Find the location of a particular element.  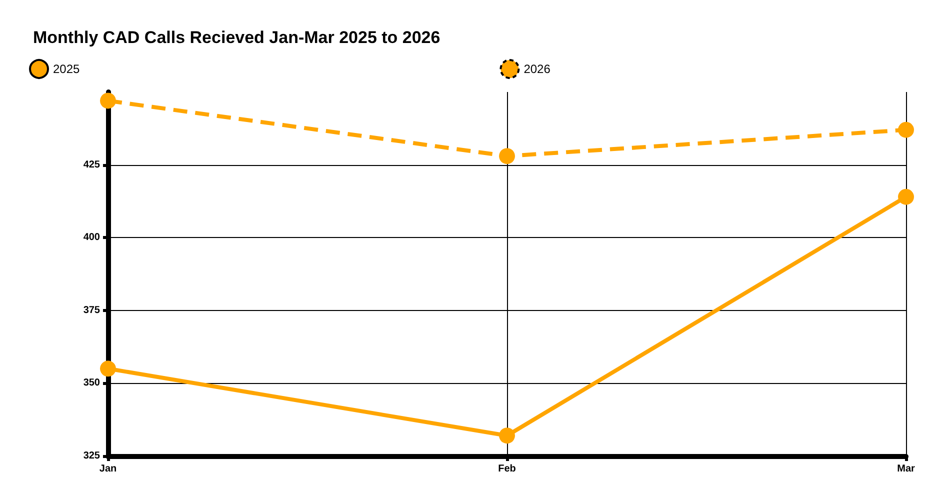

x-tick-label: Feb is located at coordinates (507, 469).